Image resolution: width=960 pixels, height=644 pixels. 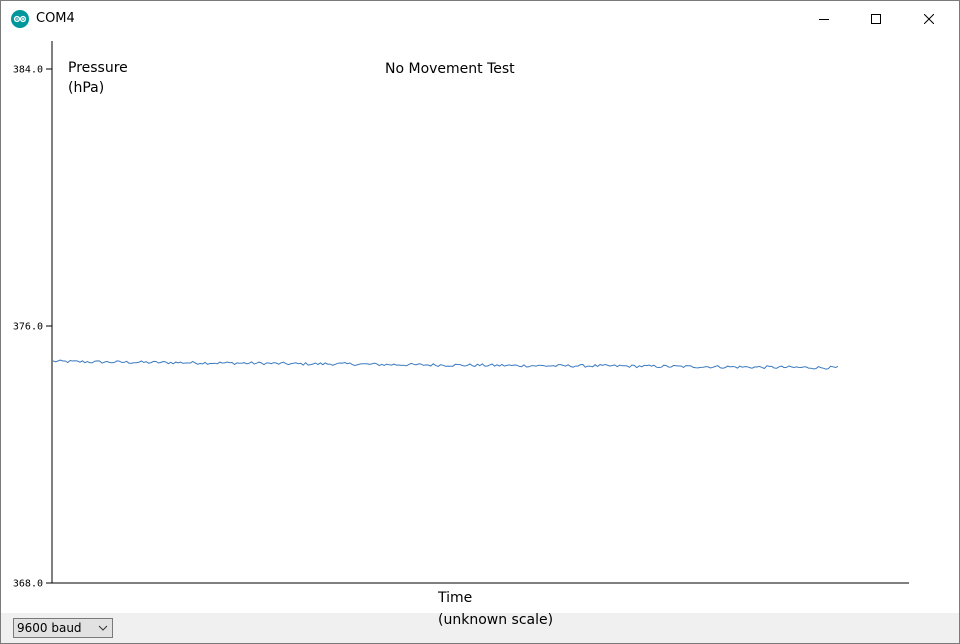 What do you see at coordinates (480, 19) in the screenshot?
I see `title-bar: COM4` at bounding box center [480, 19].